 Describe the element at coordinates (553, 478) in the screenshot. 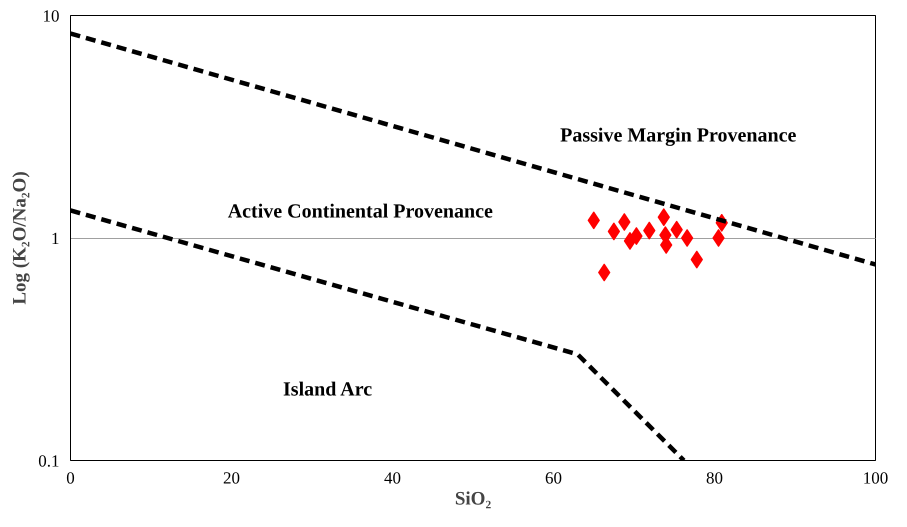

I see `x-tick-label: 60` at that location.